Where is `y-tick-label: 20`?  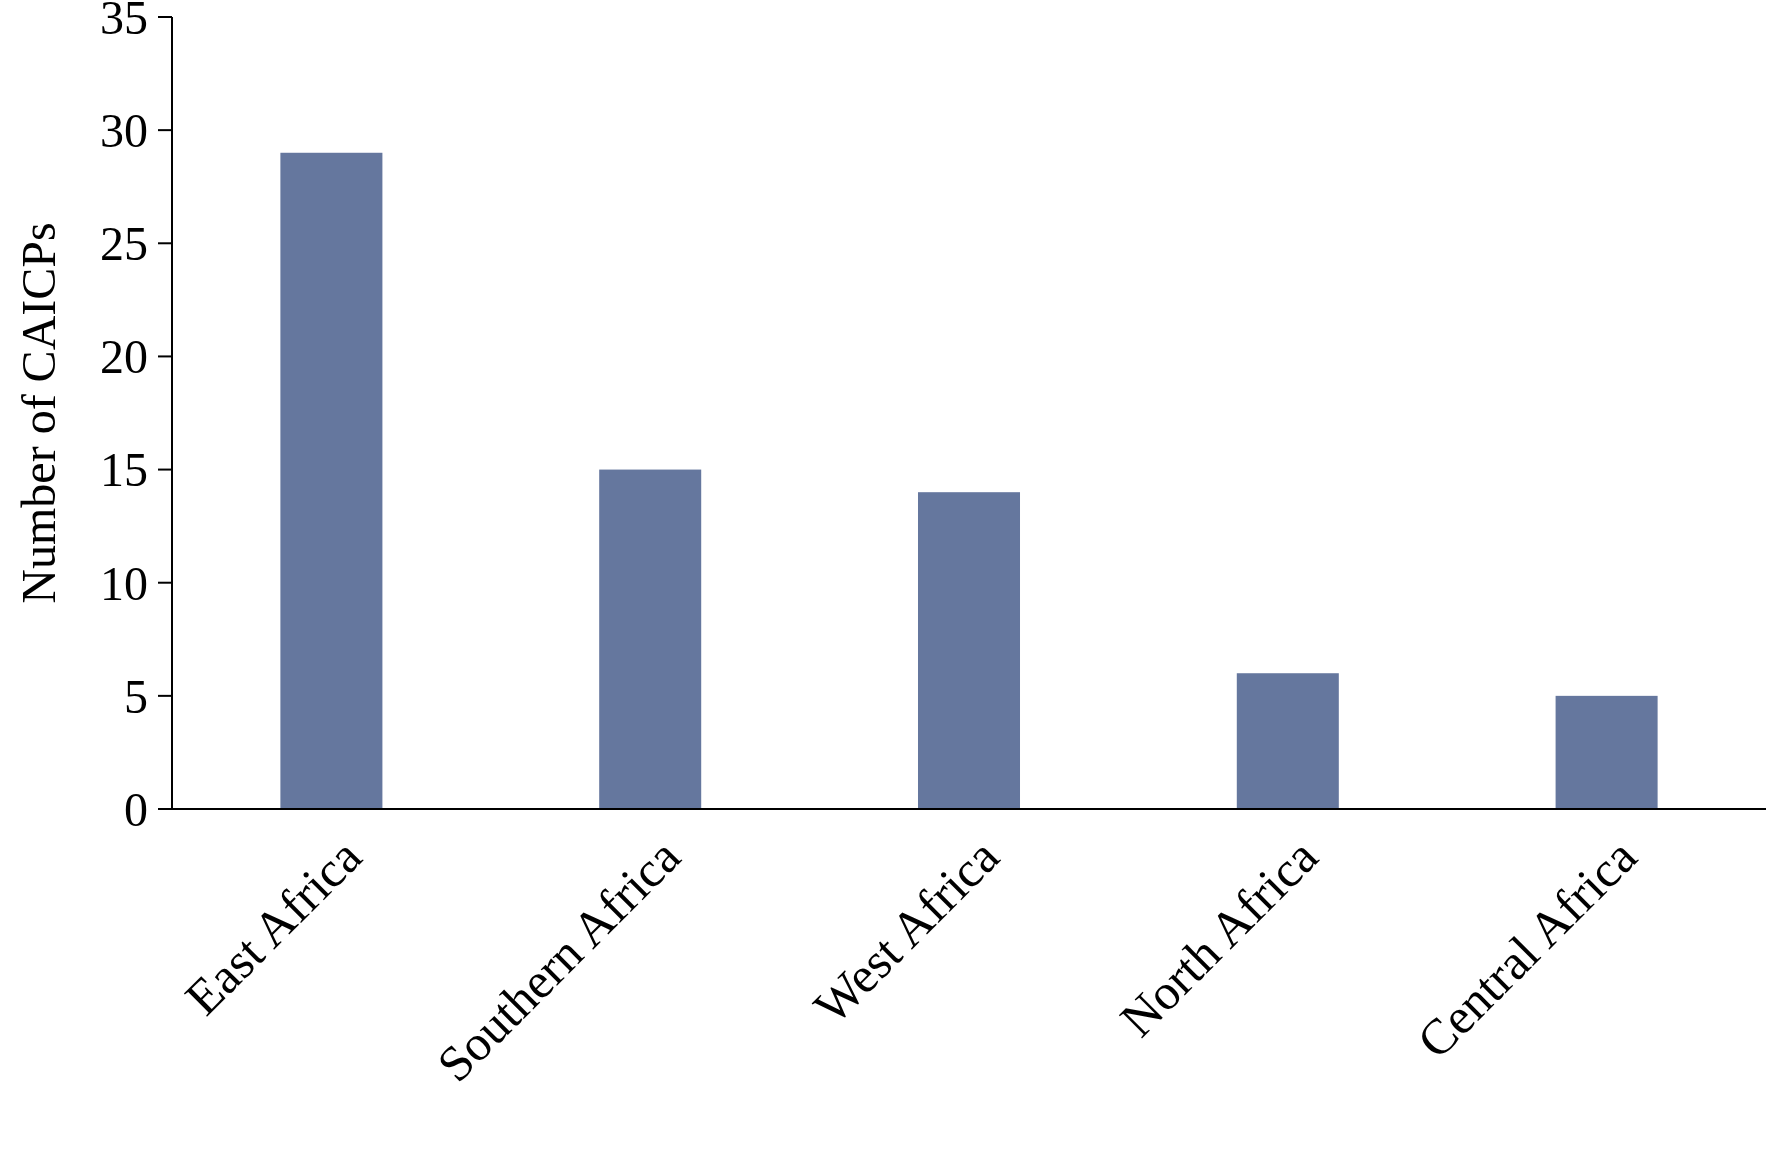 y-tick-label: 20 is located at coordinates (124, 357).